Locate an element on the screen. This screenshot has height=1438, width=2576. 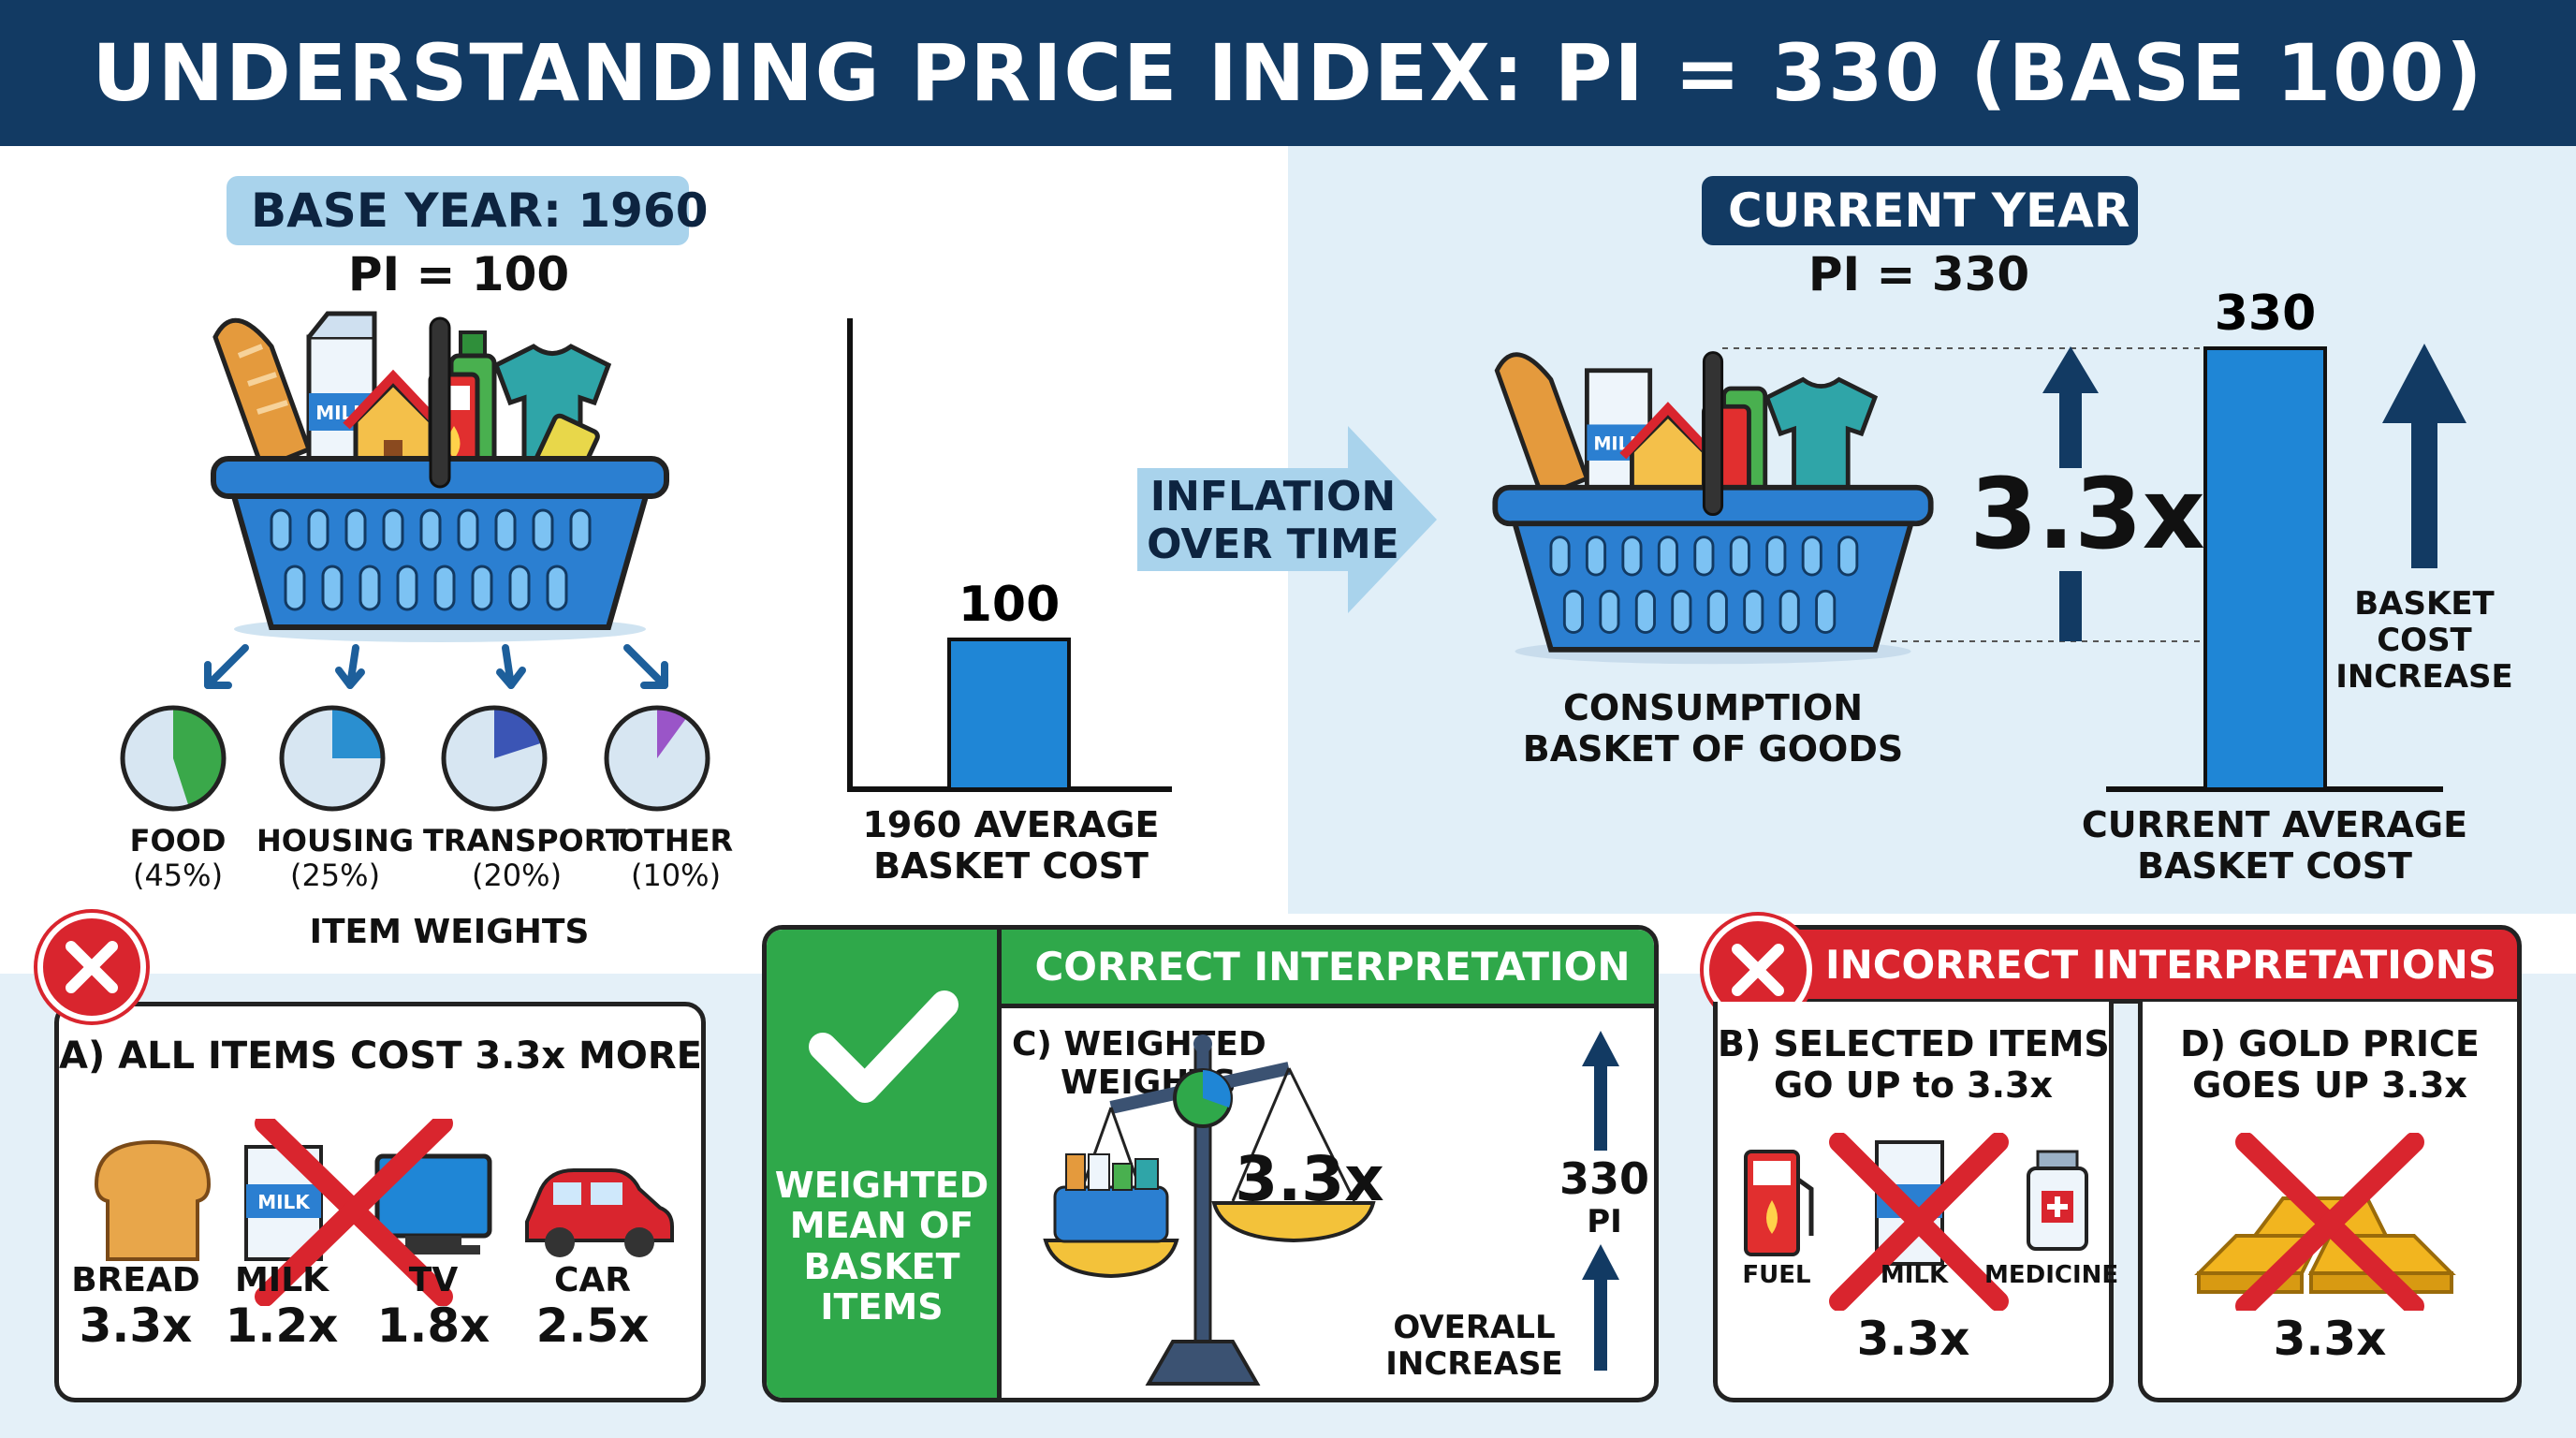
weighted-mean-label: WEIGHTED MEAN OF BASKET ITEMS is located at coordinates (882, 1246).